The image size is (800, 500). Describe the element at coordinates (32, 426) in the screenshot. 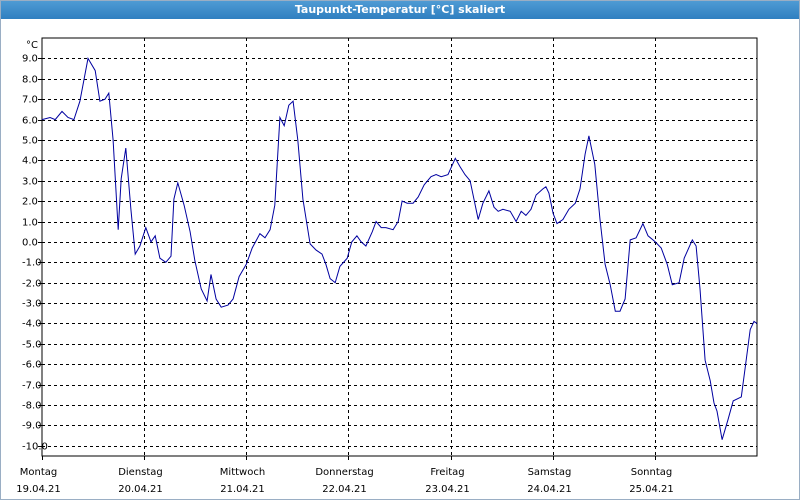

I see `y-tick-label: -9.0` at that location.